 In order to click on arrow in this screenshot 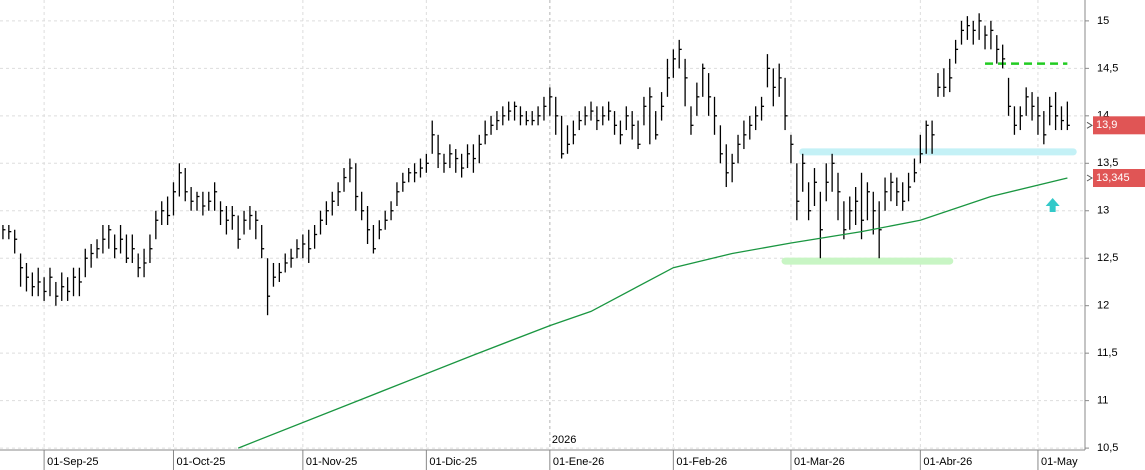, I will do `click(1052, 205)`.